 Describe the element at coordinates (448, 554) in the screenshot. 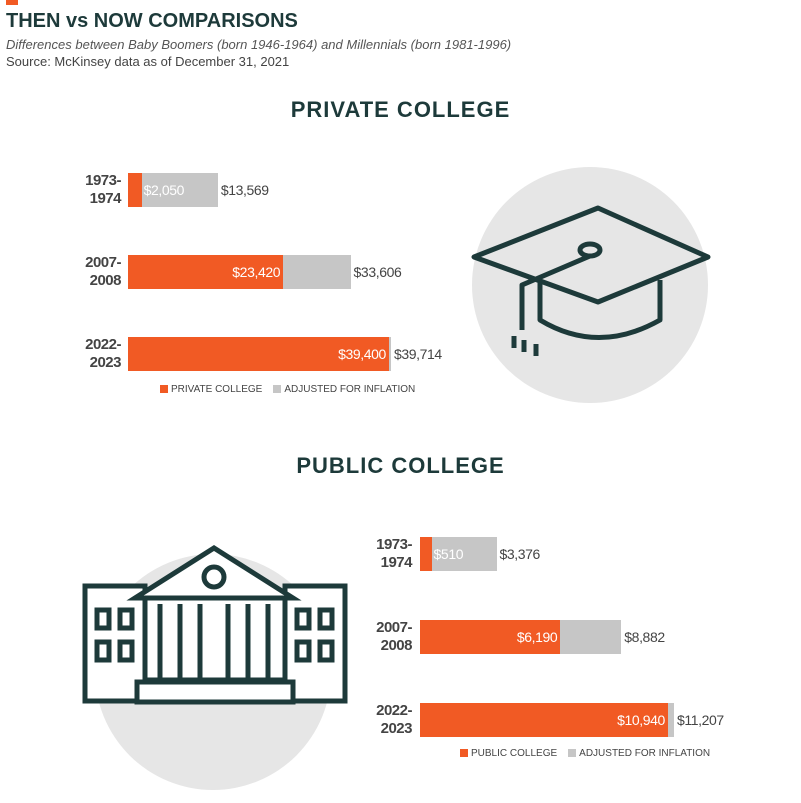

I see `value-label: $510` at that location.